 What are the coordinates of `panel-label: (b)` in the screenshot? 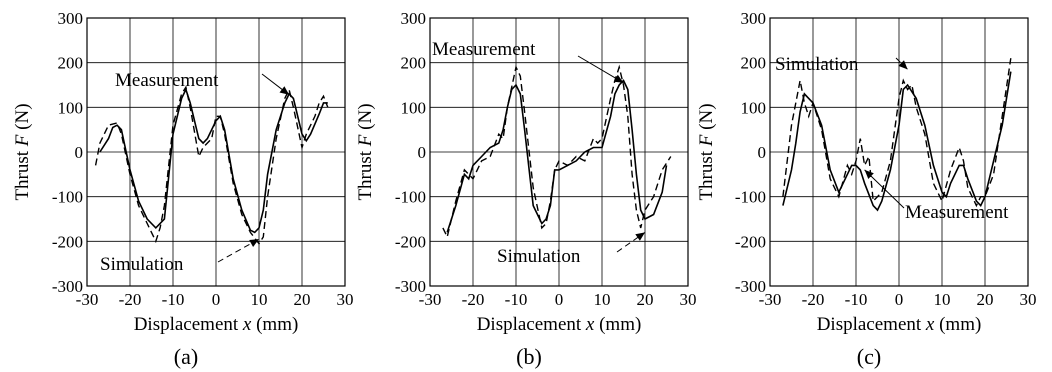 It's located at (529, 356).